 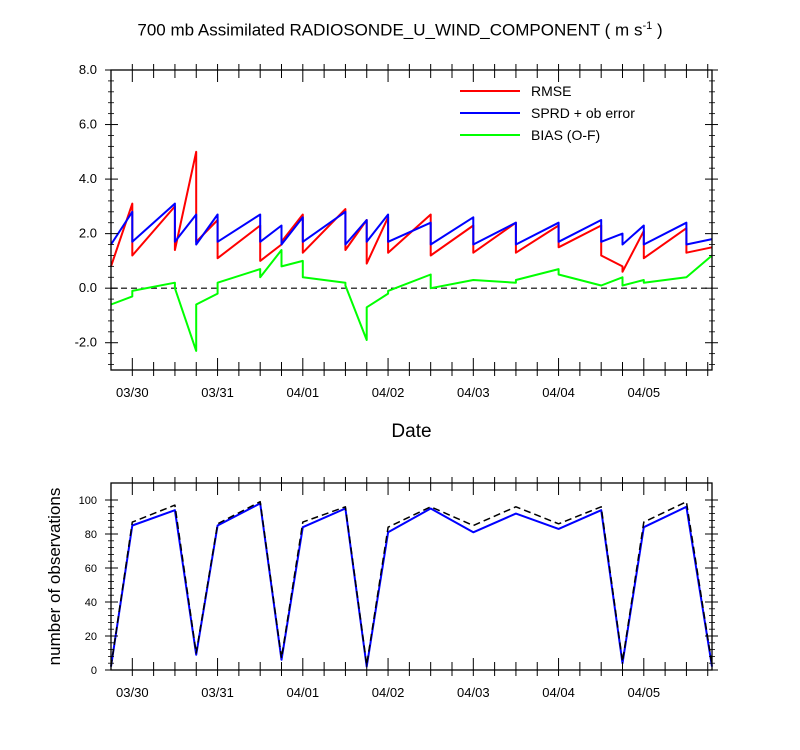 I want to click on top-xtick-label: 04/04, so click(x=558, y=392).